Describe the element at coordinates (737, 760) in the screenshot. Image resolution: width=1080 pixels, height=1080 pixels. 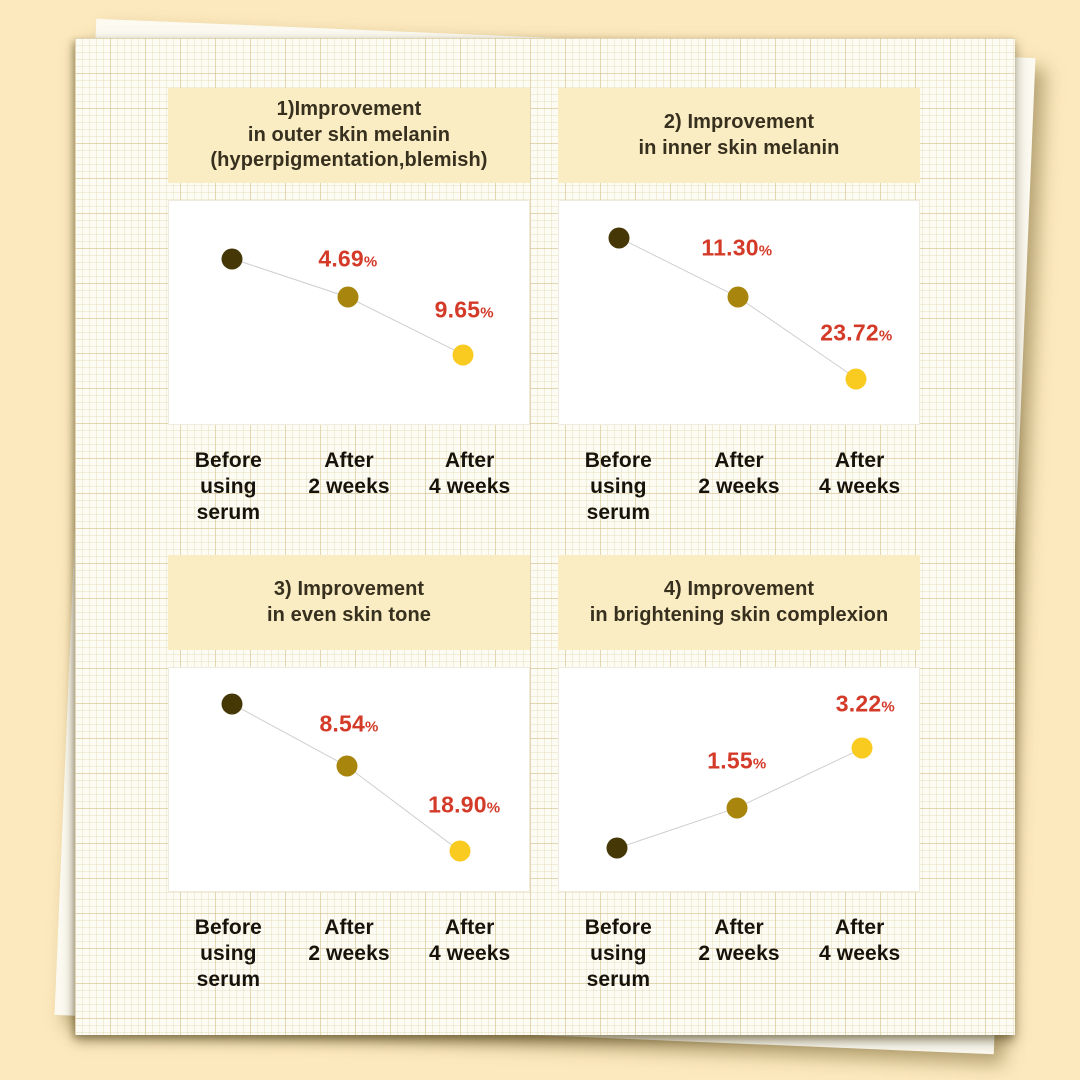
I see `improvement-label-2weeks: 1.55%` at that location.